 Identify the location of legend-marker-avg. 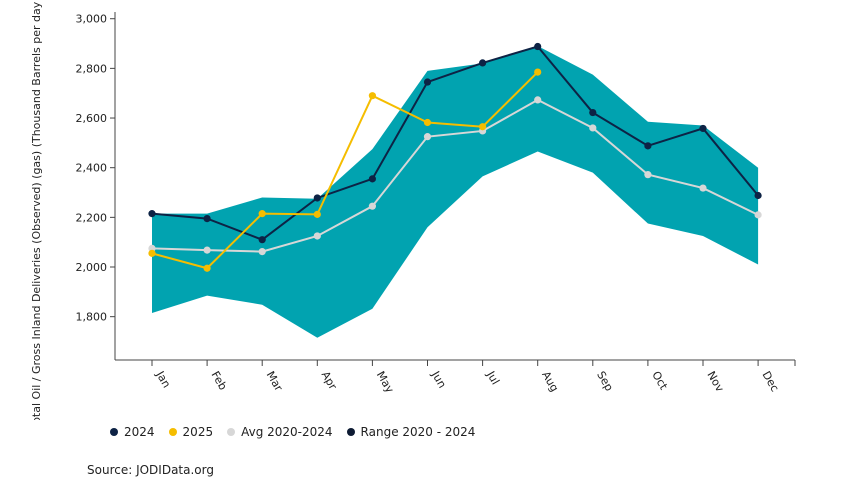
(231, 432).